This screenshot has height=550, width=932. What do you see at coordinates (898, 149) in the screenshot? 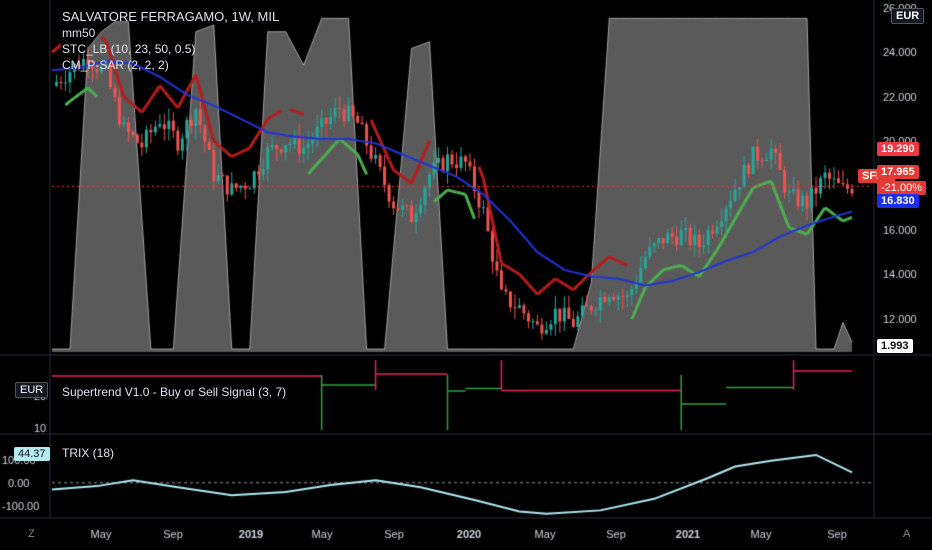
I see `red-level-label: 19.290` at bounding box center [898, 149].